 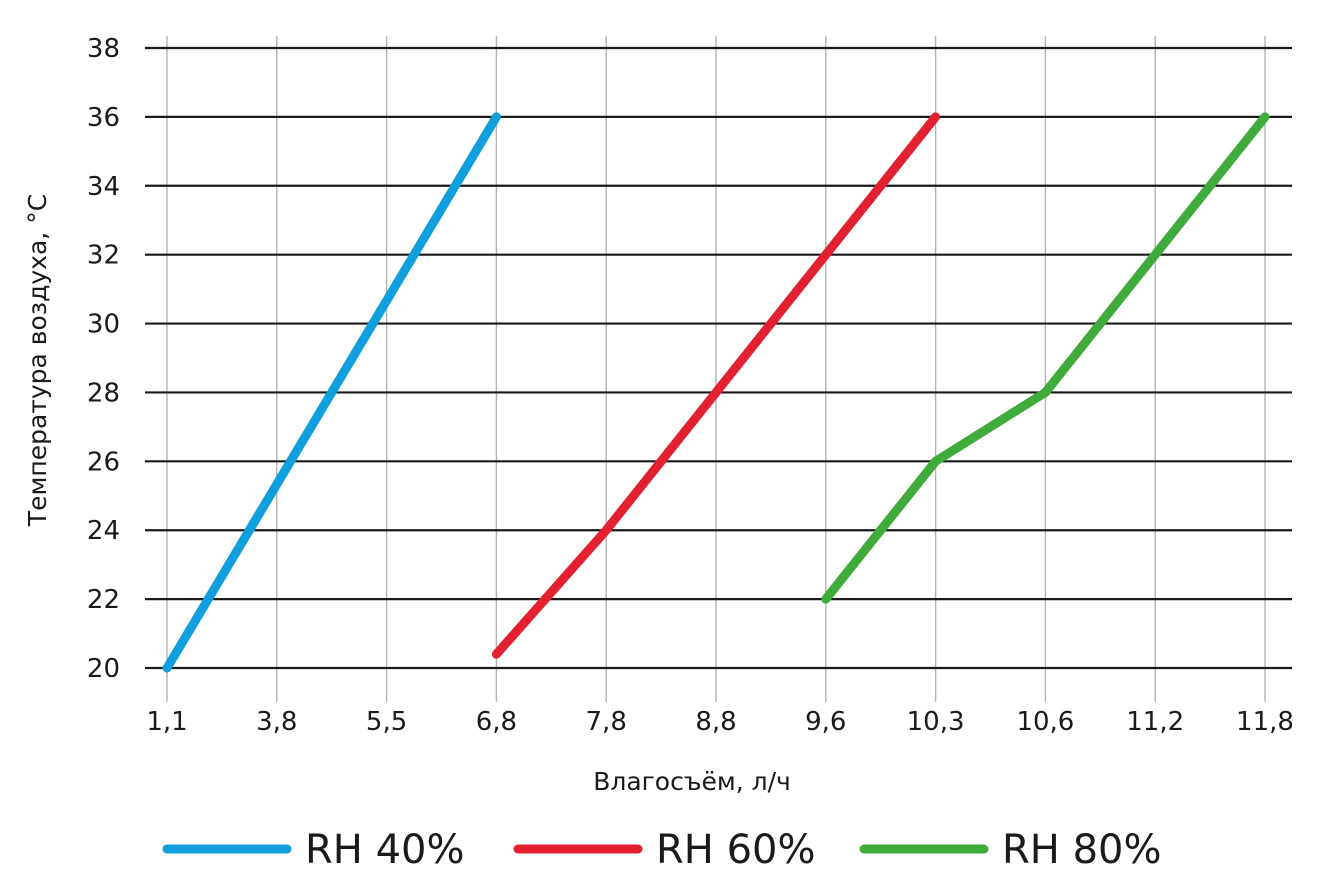 What do you see at coordinates (736, 850) in the screenshot?
I see `legend-label: RH 60%` at bounding box center [736, 850].